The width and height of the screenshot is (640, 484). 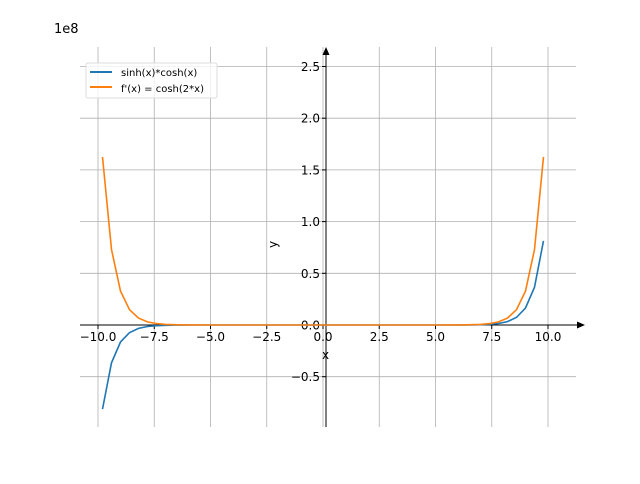 What do you see at coordinates (266, 337) in the screenshot?
I see `x-tick-label: −2.5` at bounding box center [266, 337].